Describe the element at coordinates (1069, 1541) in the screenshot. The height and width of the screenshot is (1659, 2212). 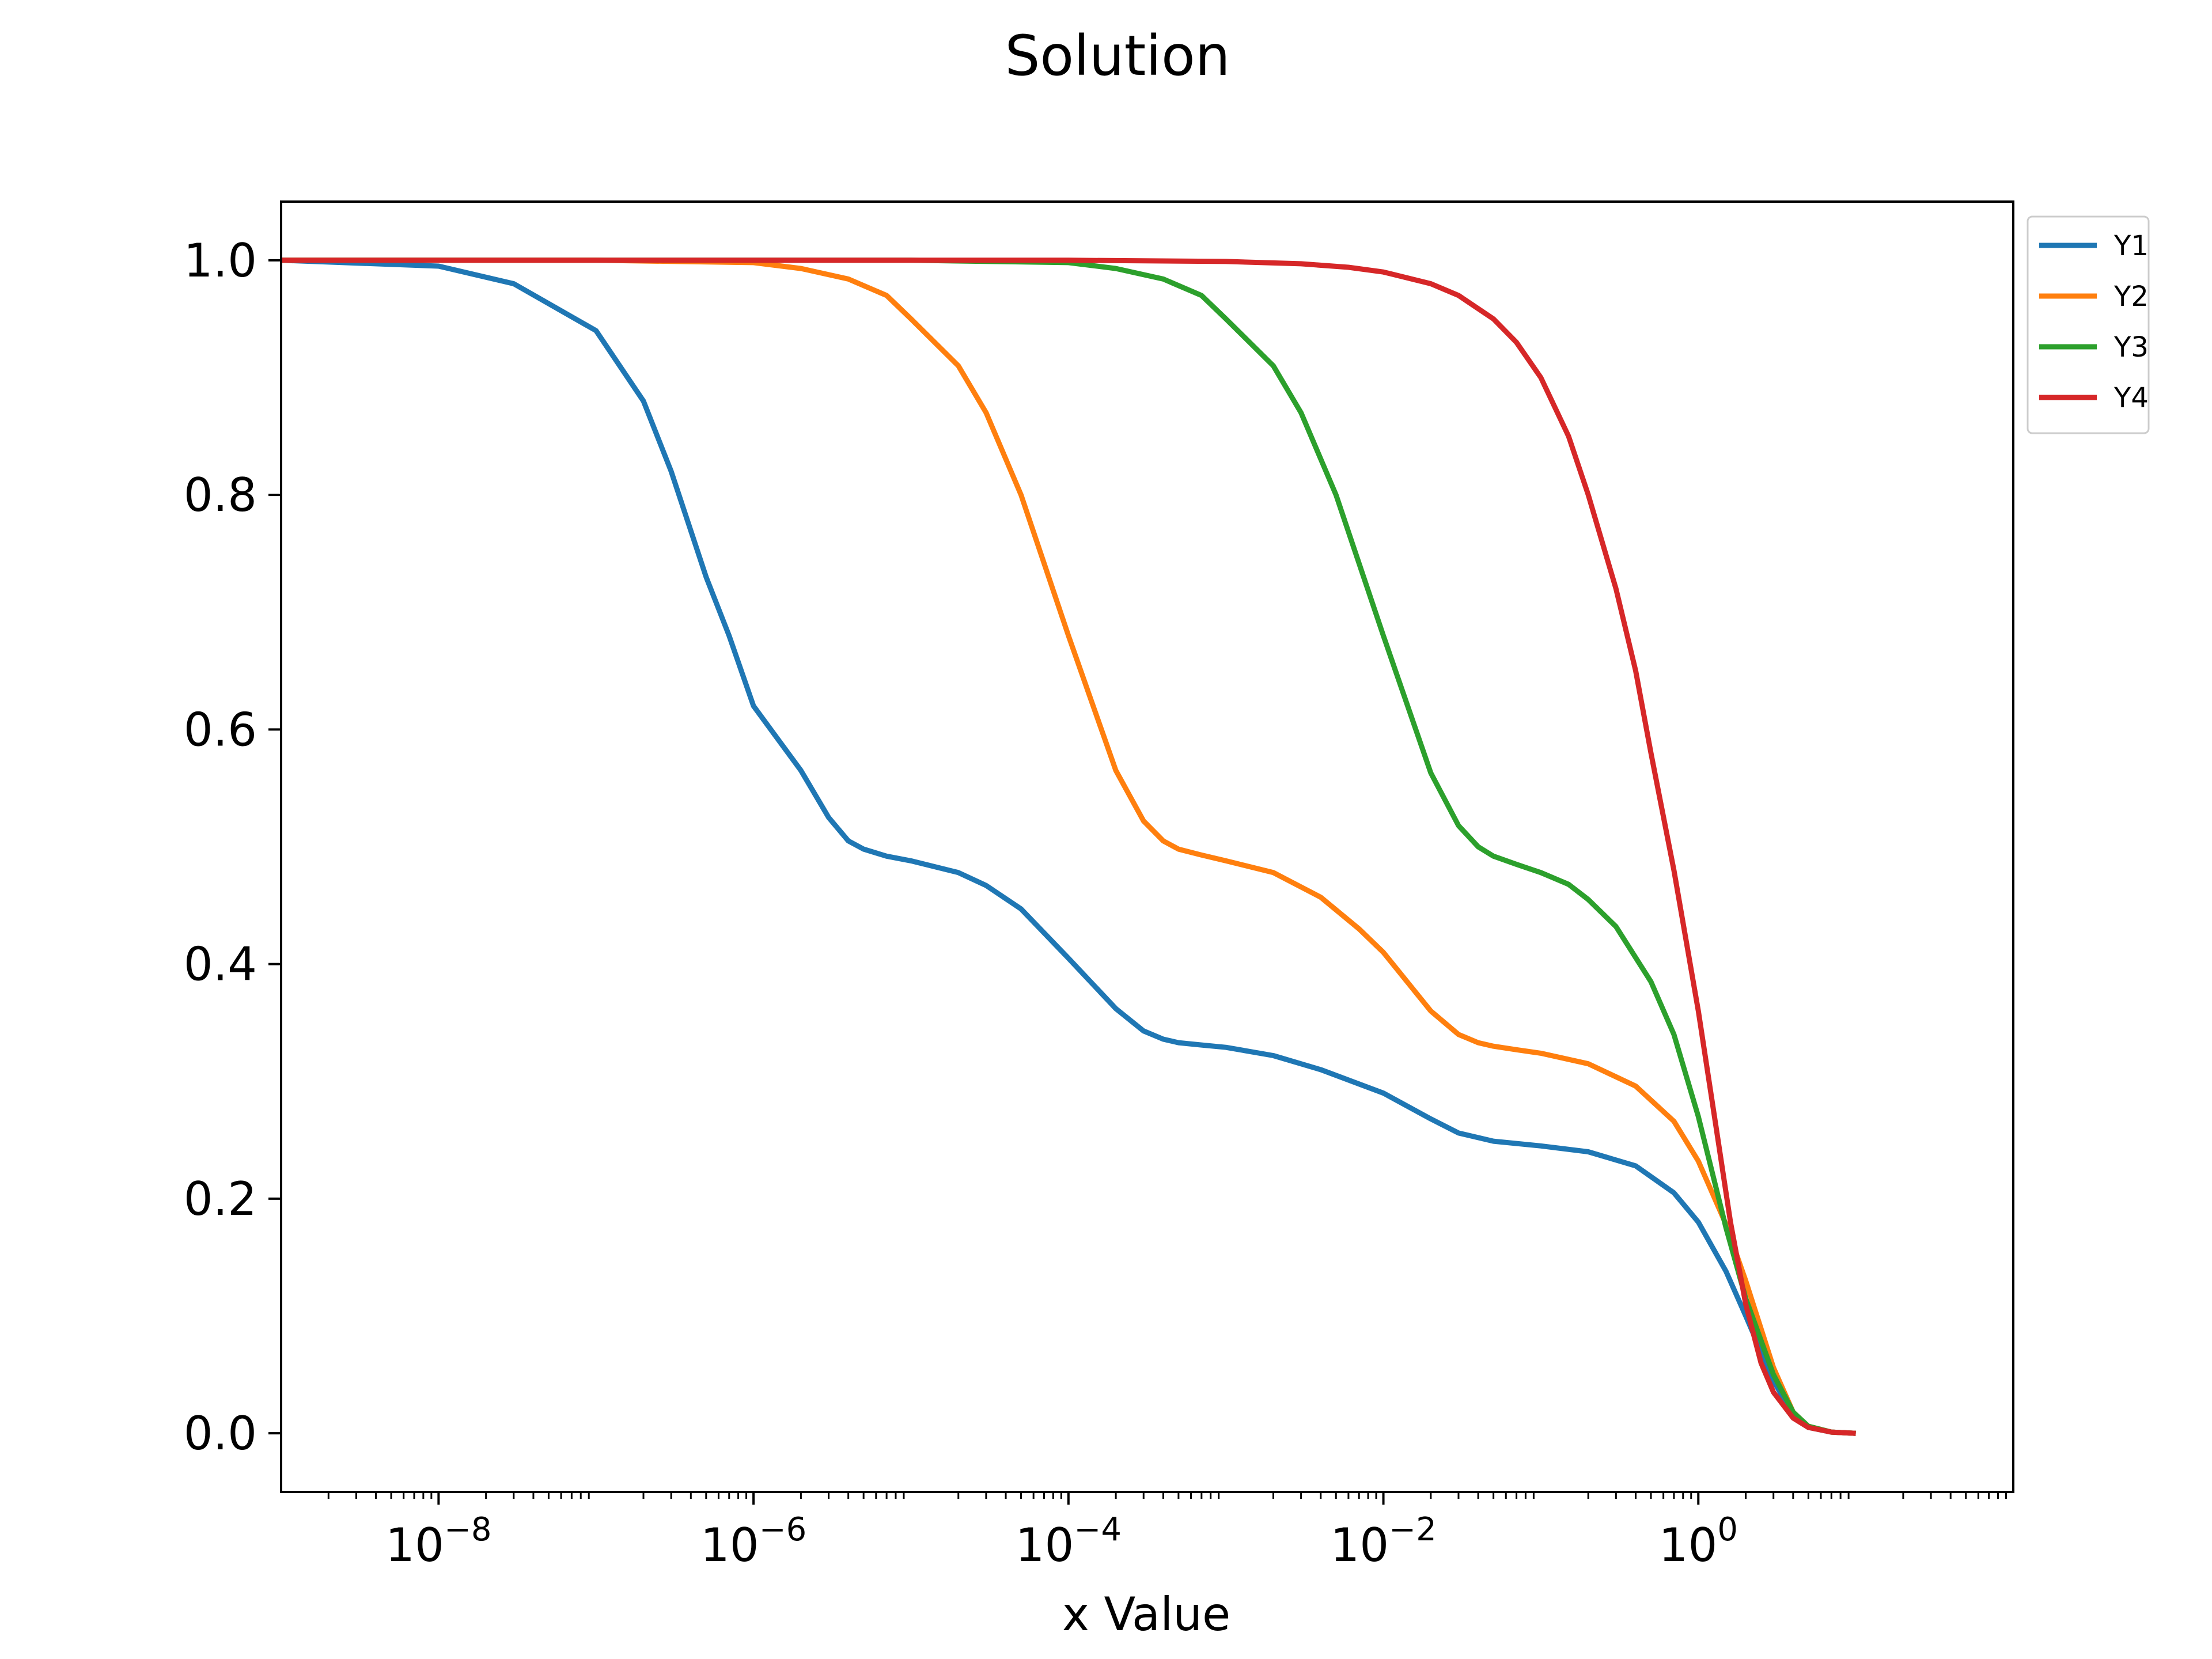
I see `x-tick-label: 10⁻⁴` at that location.